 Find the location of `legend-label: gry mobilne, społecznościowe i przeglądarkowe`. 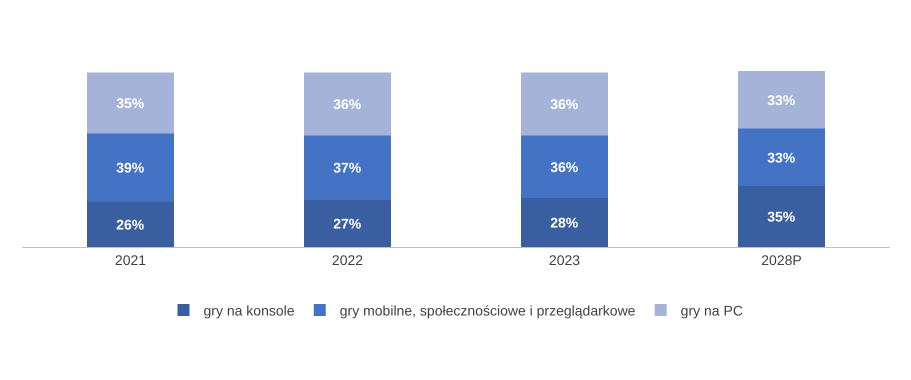

legend-label: gry mobilne, społecznościowe i przeglądarkowe is located at coordinates (488, 310).